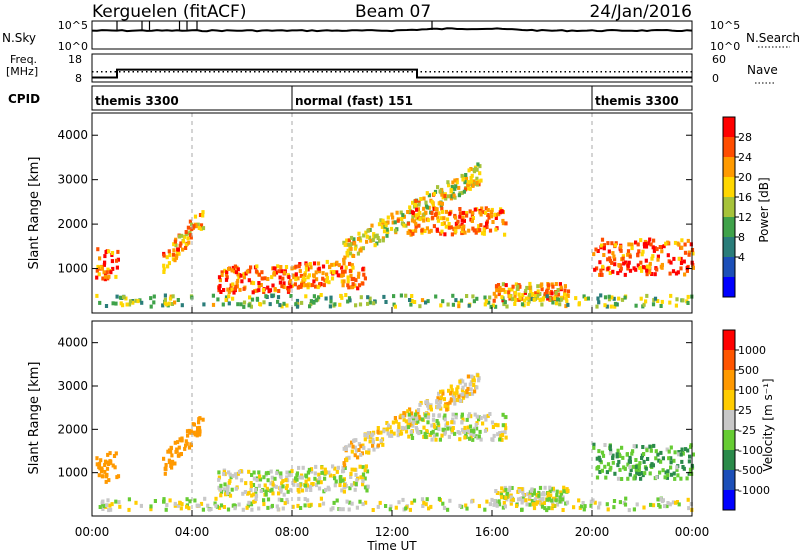 Image resolution: width=800 pixels, height=554 pixels. What do you see at coordinates (748, 370) in the screenshot?
I see `velocity-colorbar-tick-label: 500` at bounding box center [748, 370].